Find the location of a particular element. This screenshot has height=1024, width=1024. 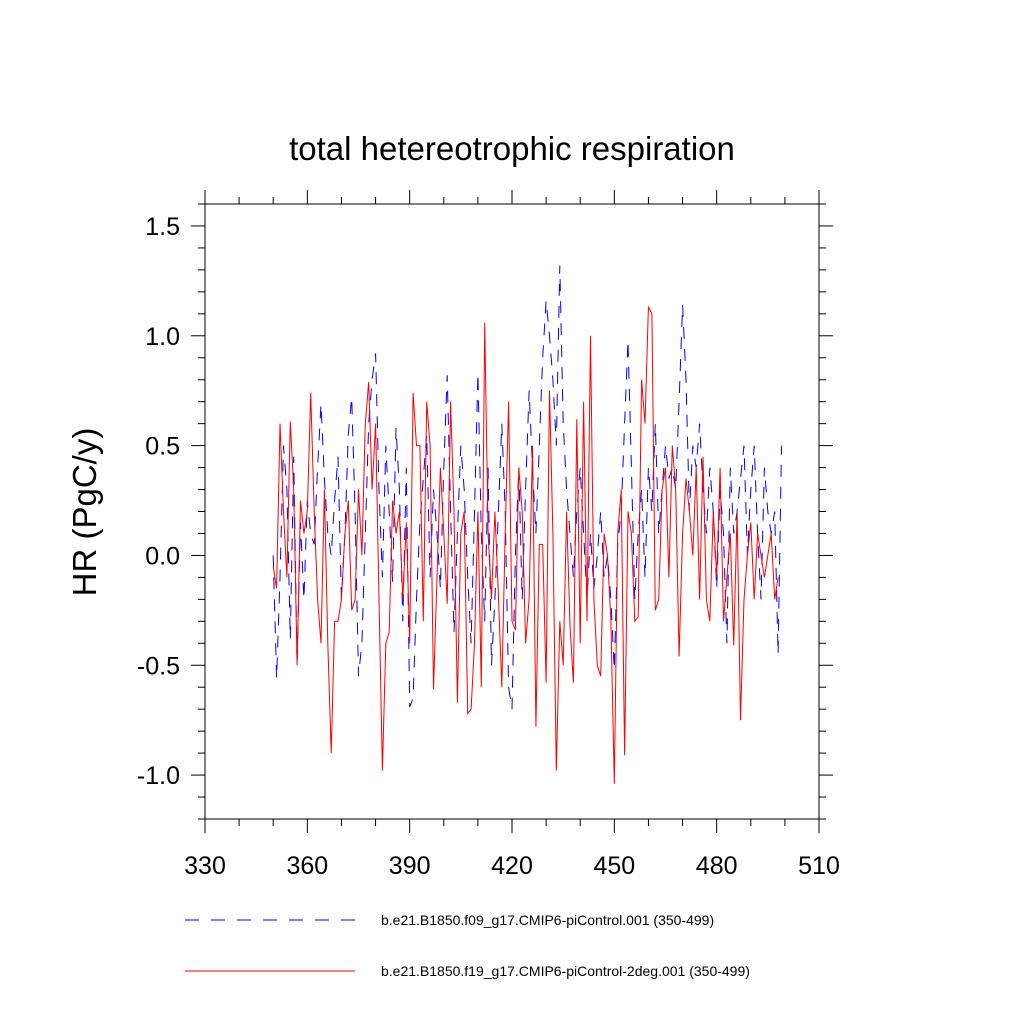

x-tick-label: 420 is located at coordinates (512, 866).